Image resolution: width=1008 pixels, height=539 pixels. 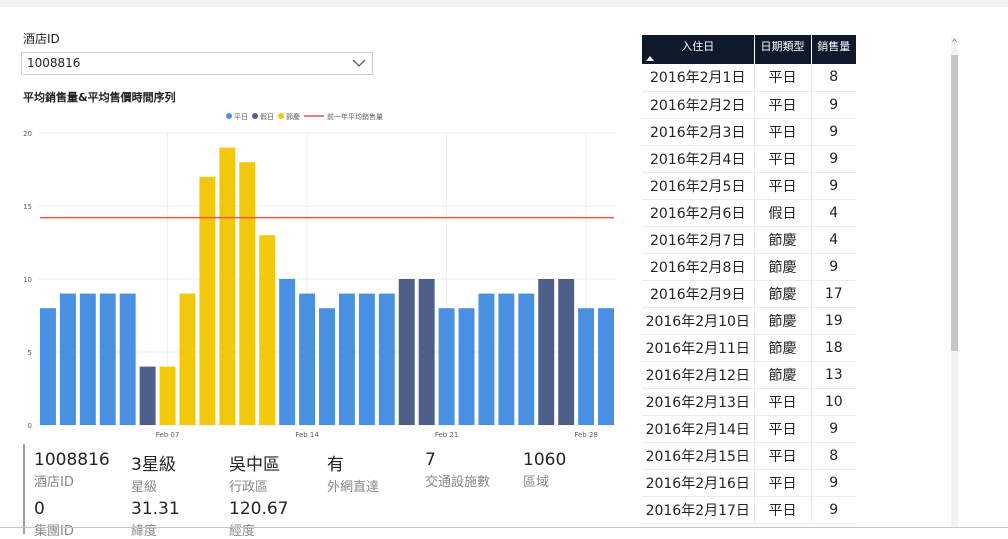 I want to click on y-tick-label: 5, so click(x=30, y=353).